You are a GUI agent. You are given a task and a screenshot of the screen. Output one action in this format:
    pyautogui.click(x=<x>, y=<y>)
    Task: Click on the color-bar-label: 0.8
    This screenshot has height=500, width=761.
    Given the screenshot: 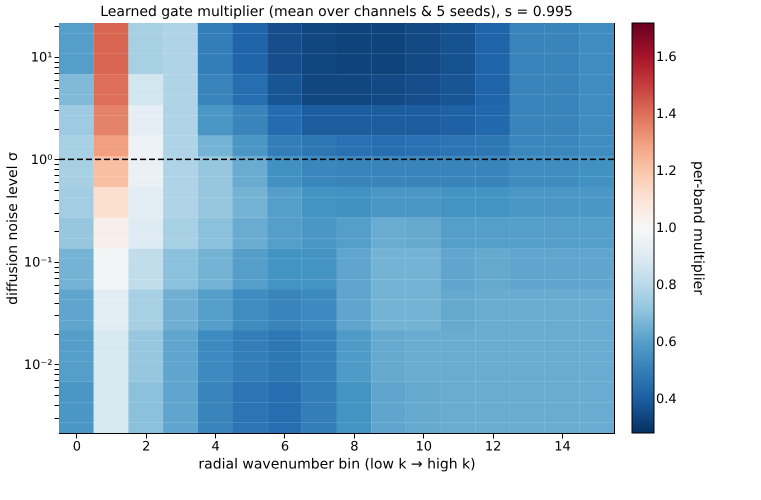 What is the action you would take?
    pyautogui.click(x=666, y=285)
    